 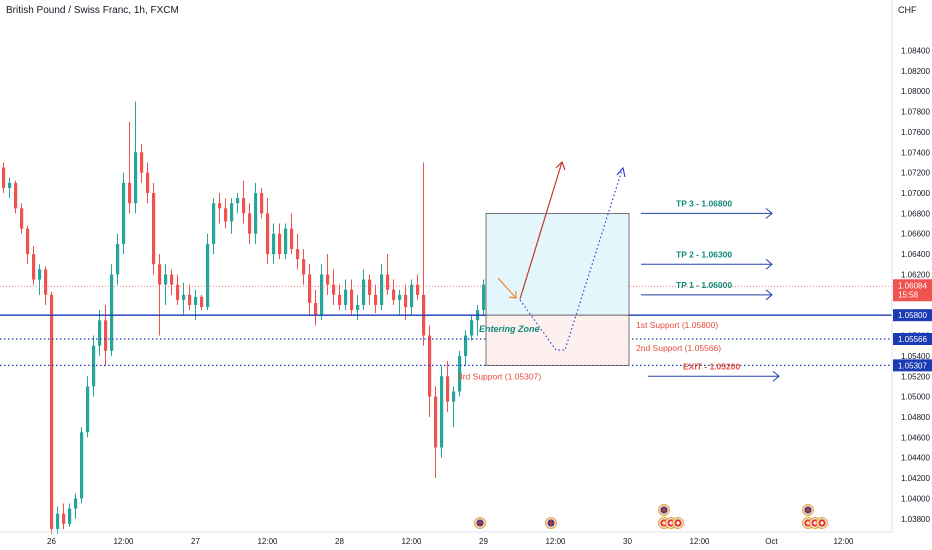 I want to click on bullish-scenario-arrow, so click(x=541, y=230).